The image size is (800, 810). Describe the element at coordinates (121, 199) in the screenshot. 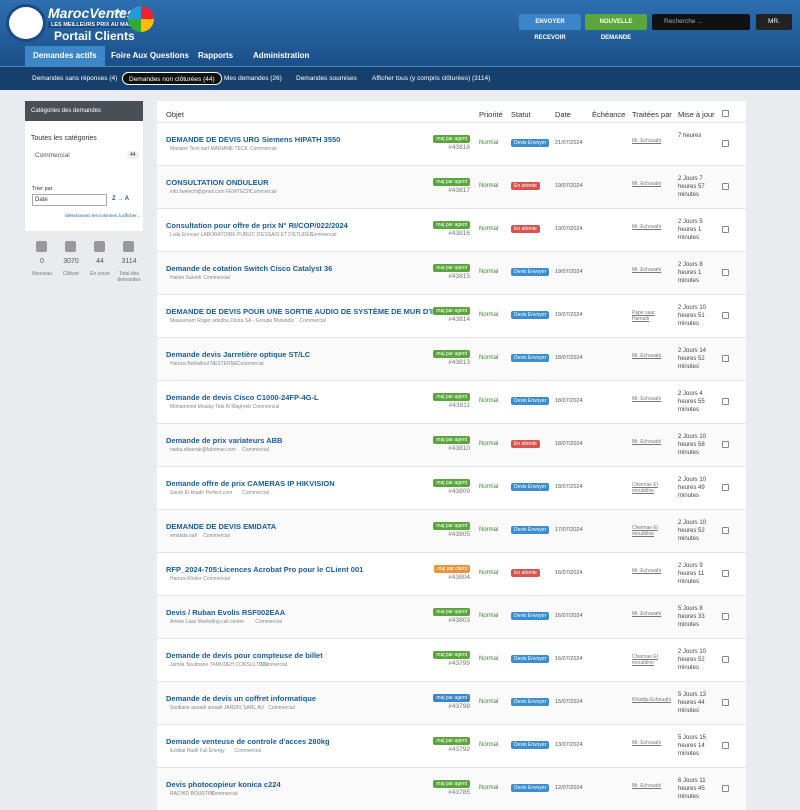

I see `sort-order: Z → A` at that location.